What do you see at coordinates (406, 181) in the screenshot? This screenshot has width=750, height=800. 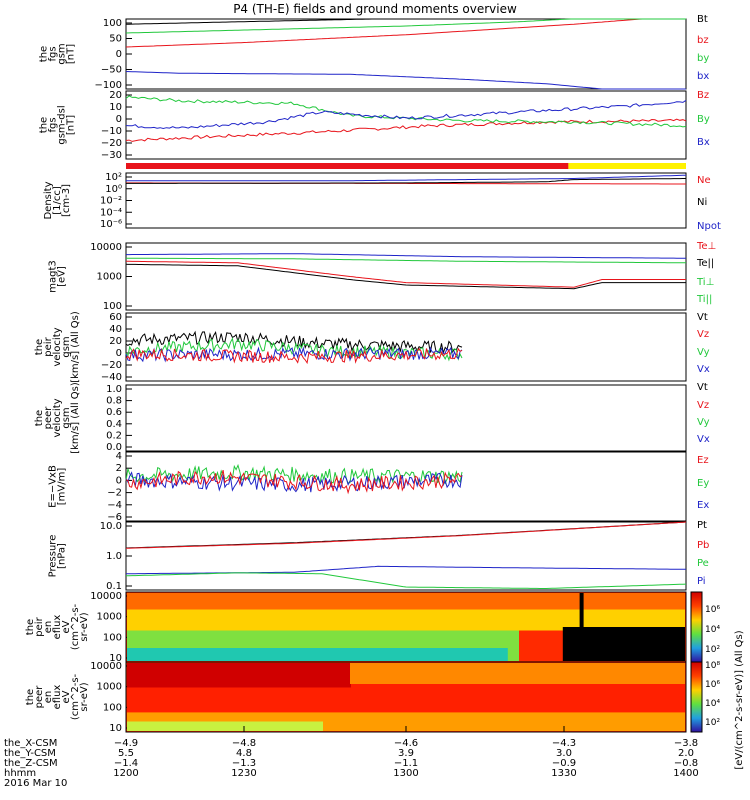 I see `series-line-Ni` at bounding box center [406, 181].